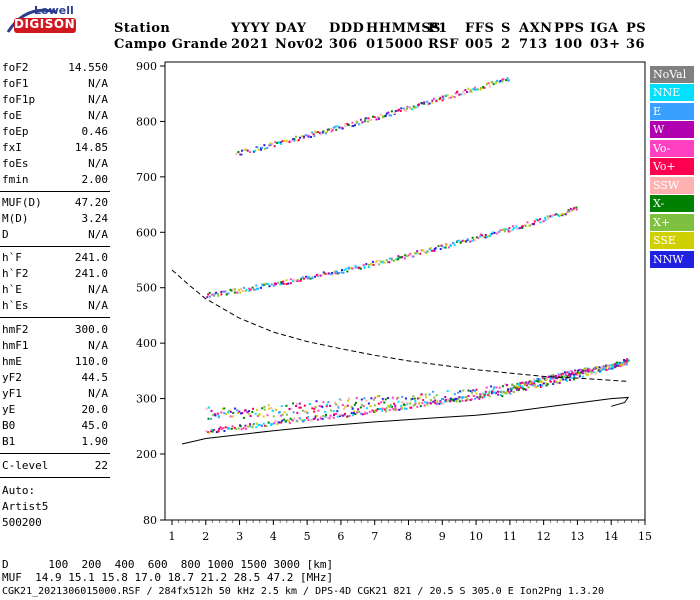  What do you see at coordinates (55, 347) in the screenshot?
I see `param-row: hmF1 N/A` at bounding box center [55, 347].